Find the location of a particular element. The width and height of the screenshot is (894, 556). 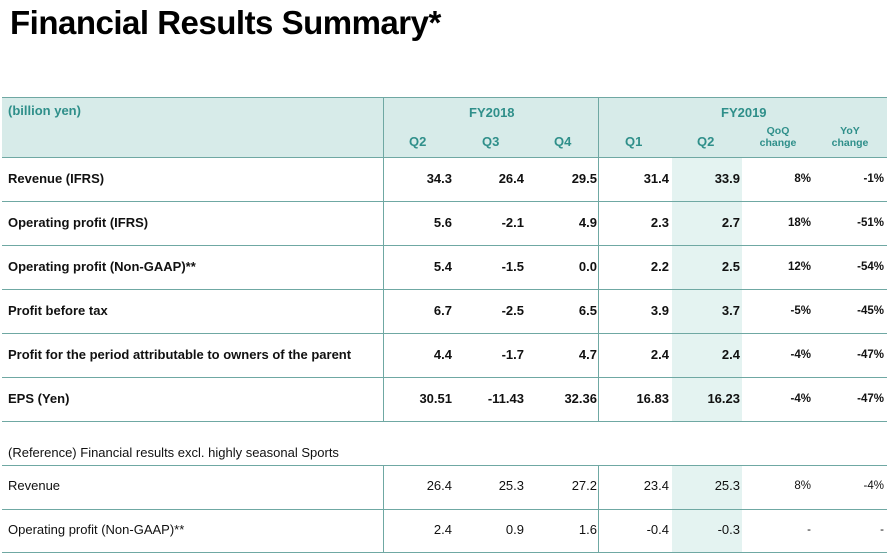

fy2018-header: FY2018 is located at coordinates (492, 112).